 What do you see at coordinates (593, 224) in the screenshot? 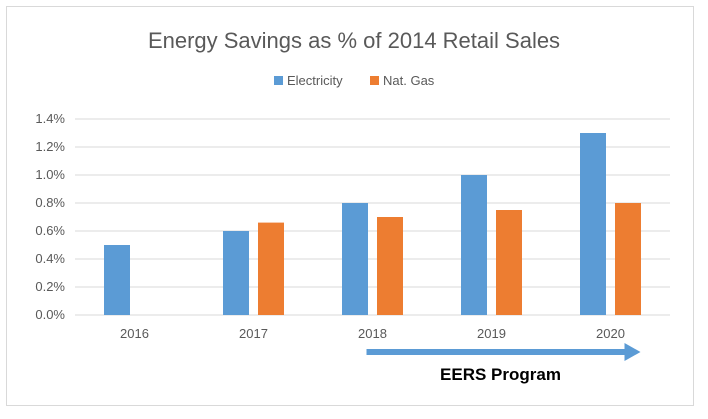
I see `bar-electricity-2020` at bounding box center [593, 224].